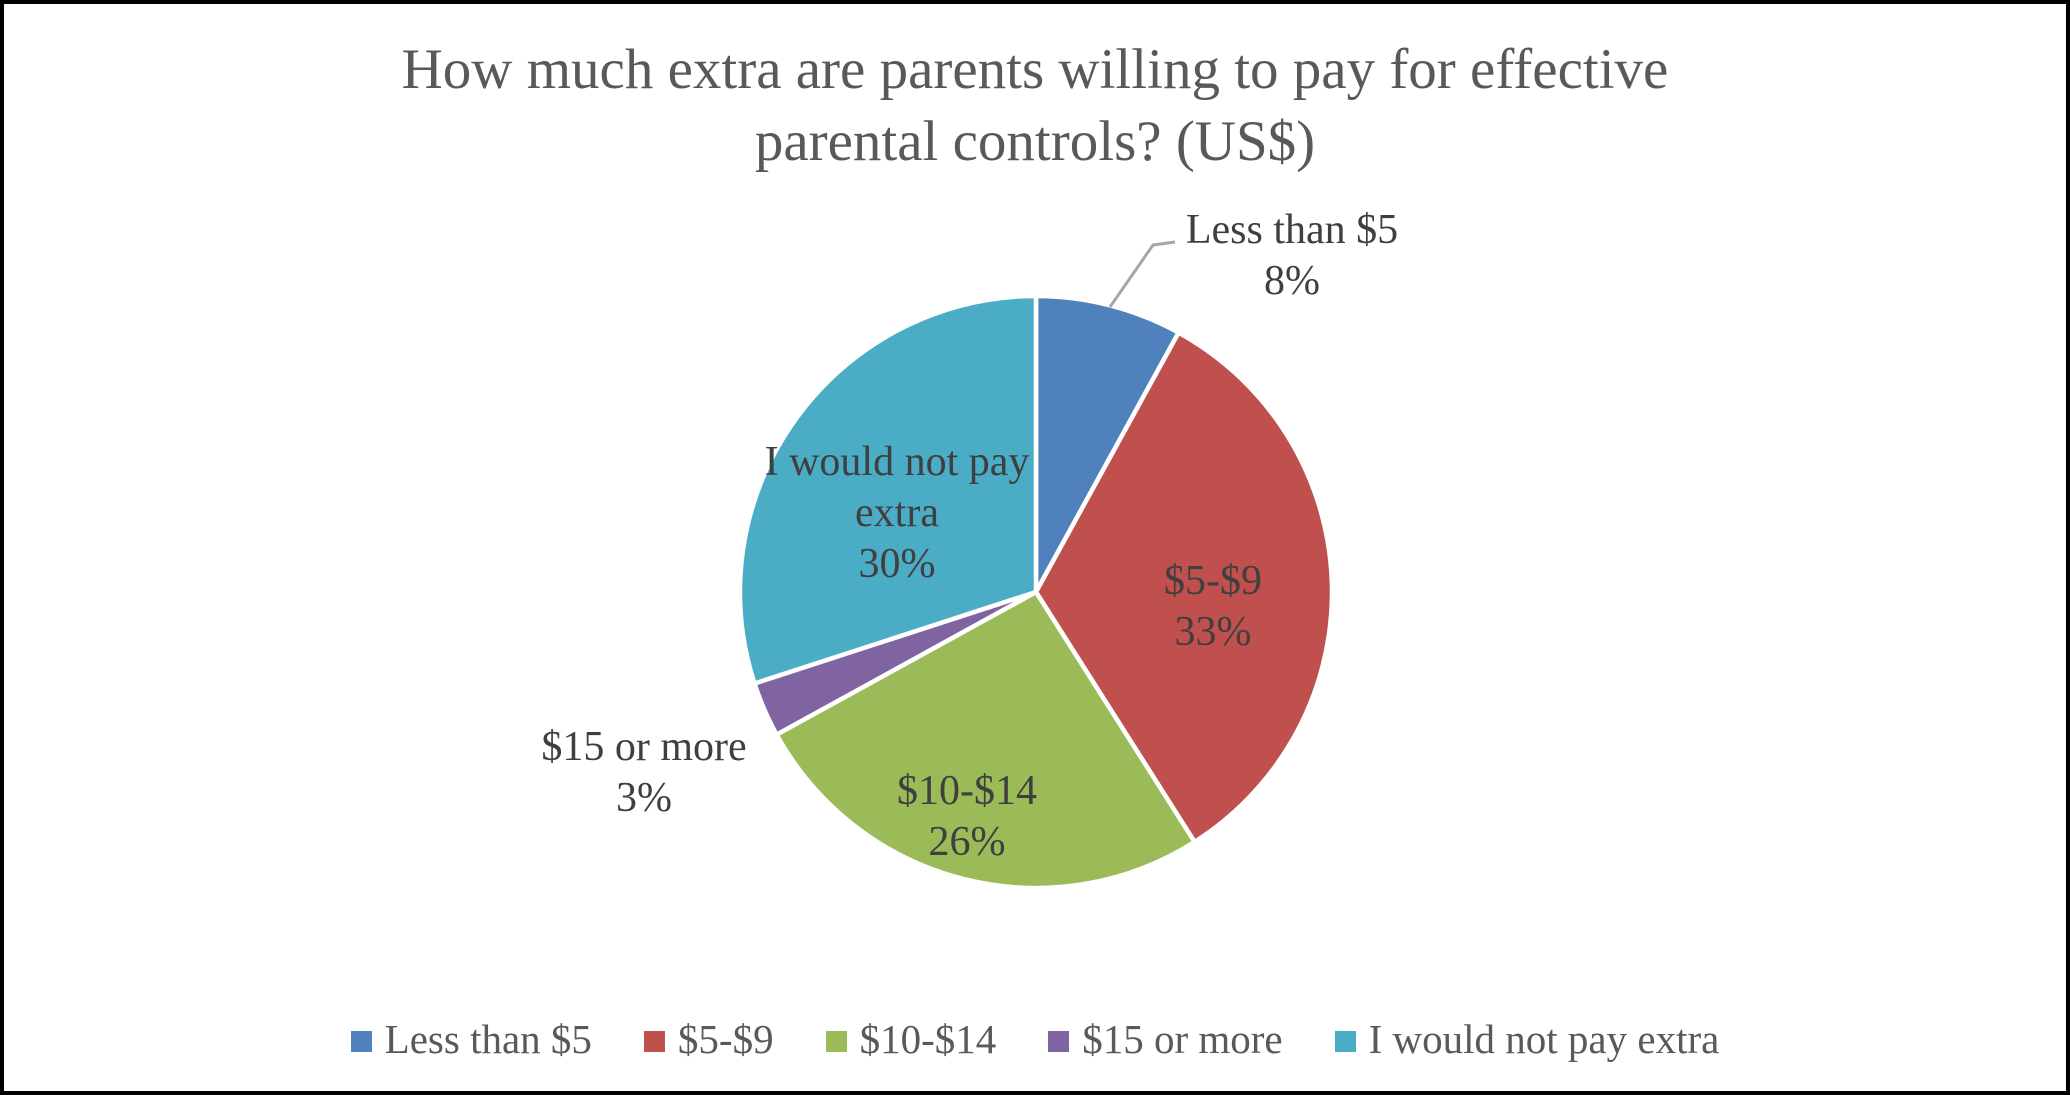 The image size is (2070, 1095). What do you see at coordinates (928, 1039) in the screenshot?
I see `legend-label: $10-$14` at bounding box center [928, 1039].